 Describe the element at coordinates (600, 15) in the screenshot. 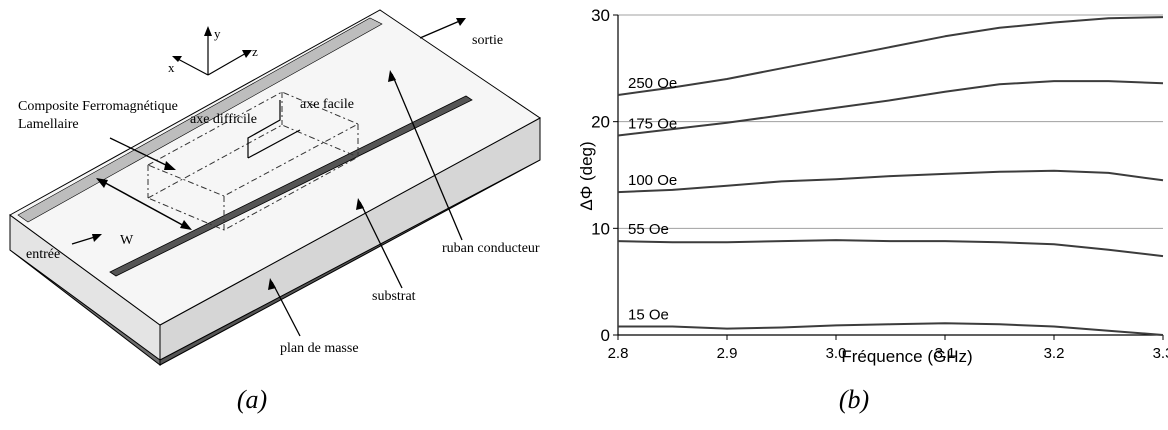

I see `y-tick-label: 30` at that location.